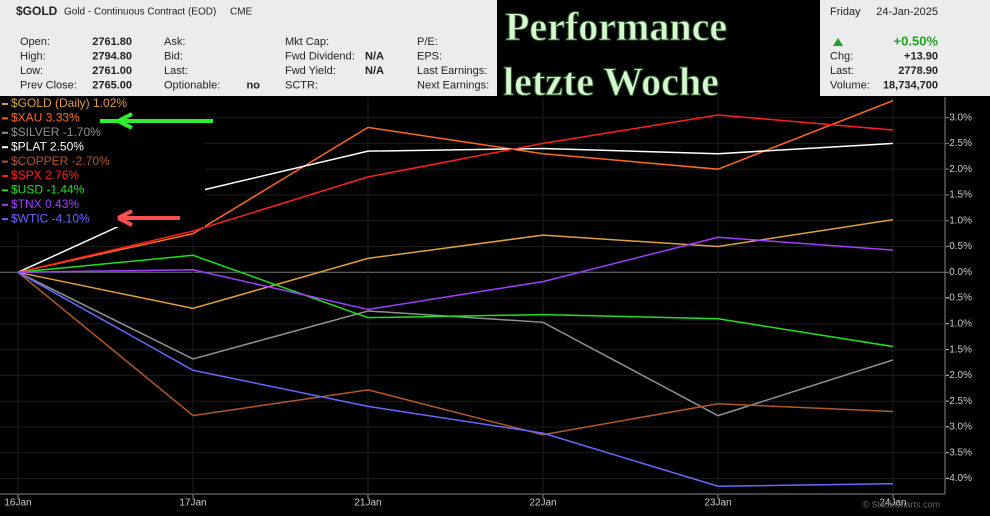  I want to click on y-tick-label: 2.5%, so click(960, 143).